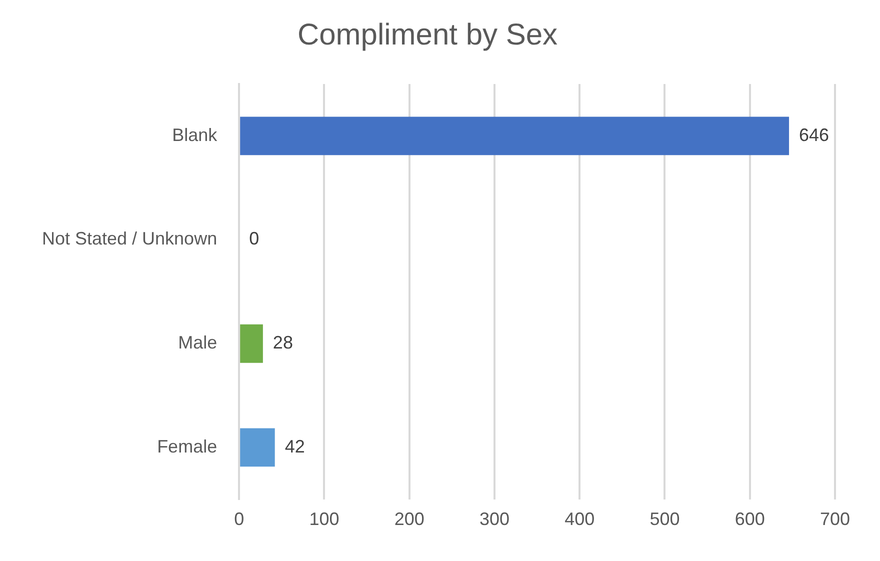 The image size is (880, 561). I want to click on x-tick-label: 200, so click(409, 519).